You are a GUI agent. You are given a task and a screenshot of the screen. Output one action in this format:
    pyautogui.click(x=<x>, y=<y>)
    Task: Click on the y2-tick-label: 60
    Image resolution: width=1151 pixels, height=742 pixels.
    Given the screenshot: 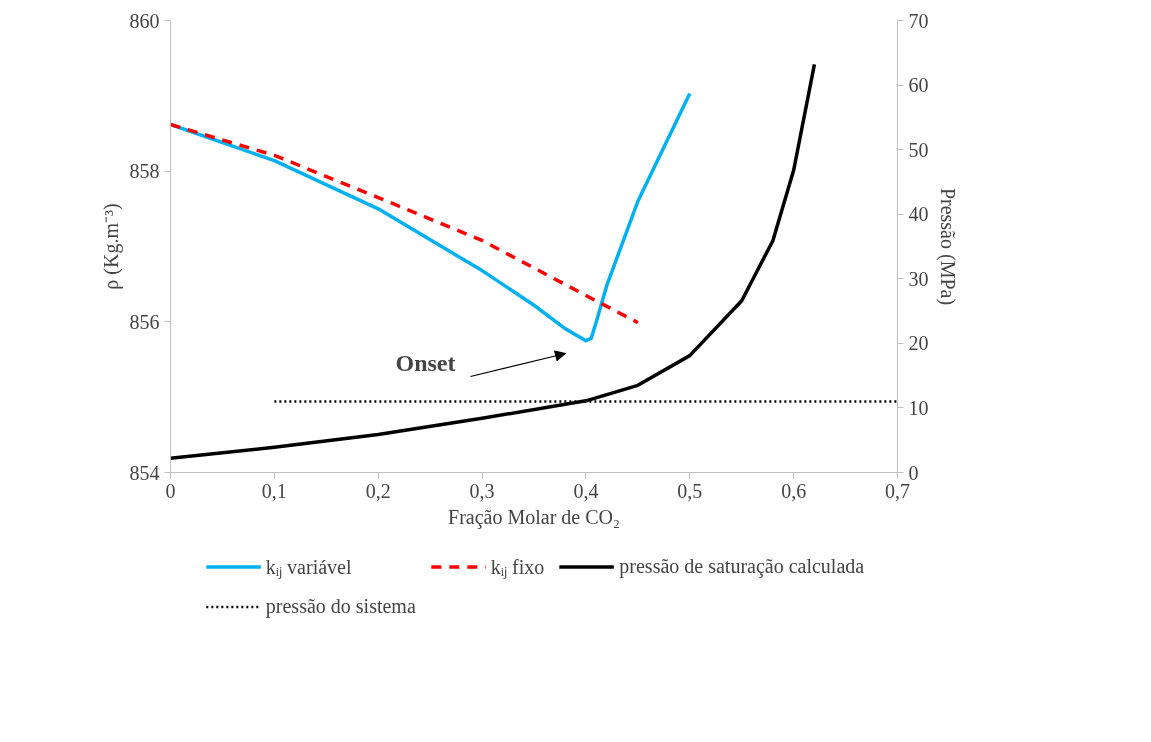 What is the action you would take?
    pyautogui.click(x=918, y=85)
    